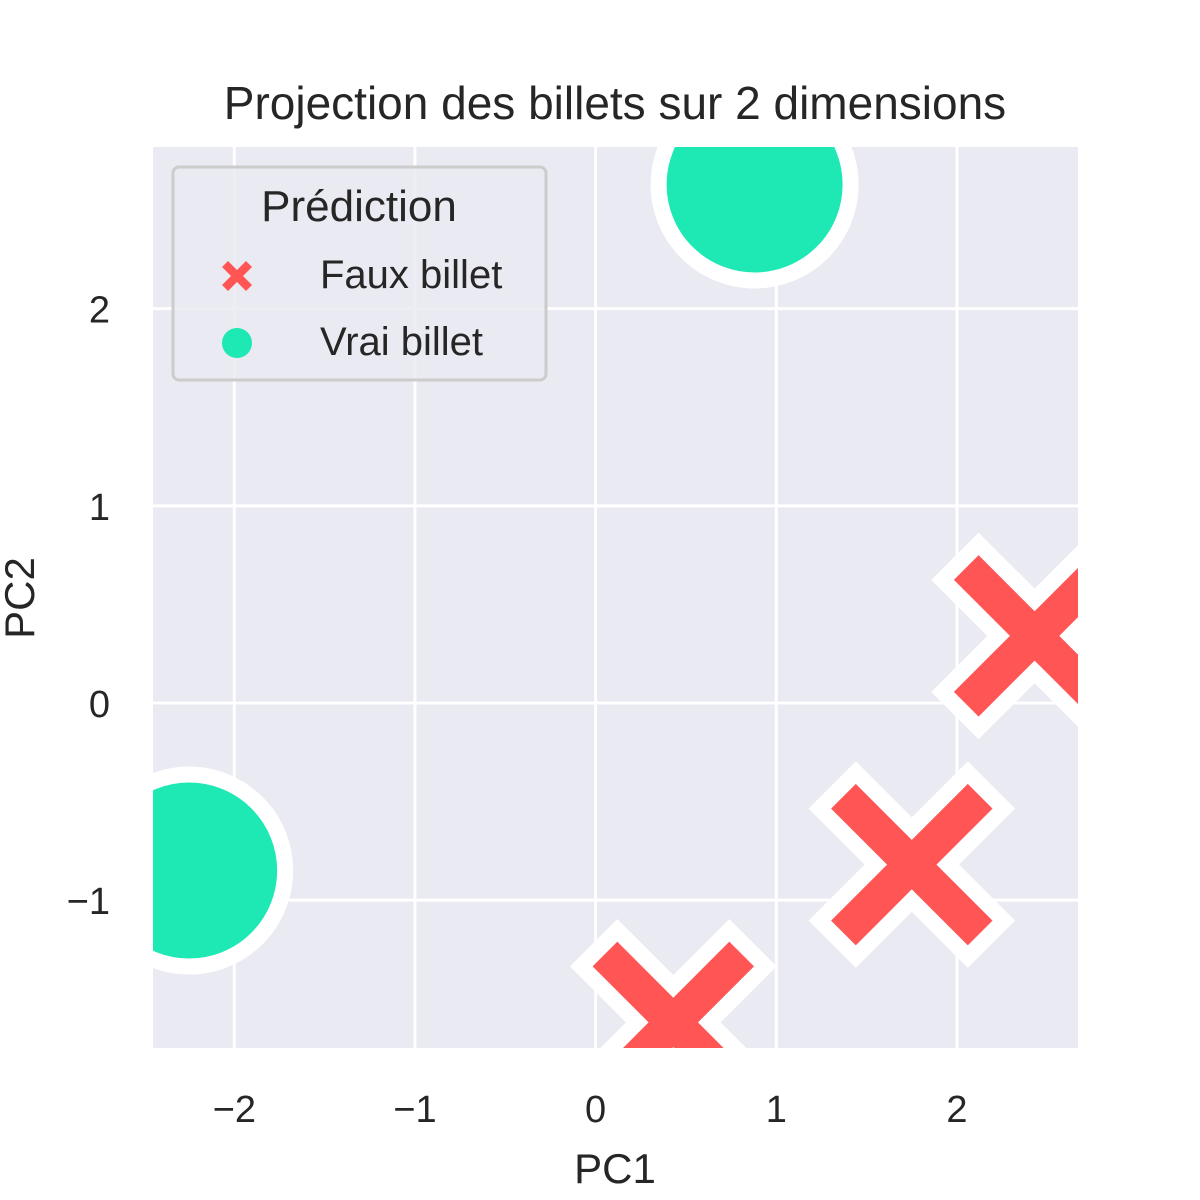 This screenshot has height=1200, width=1200. Describe the element at coordinates (615, 103) in the screenshot. I see `chart-title: Projection des billets sur 2 dimensions` at that location.